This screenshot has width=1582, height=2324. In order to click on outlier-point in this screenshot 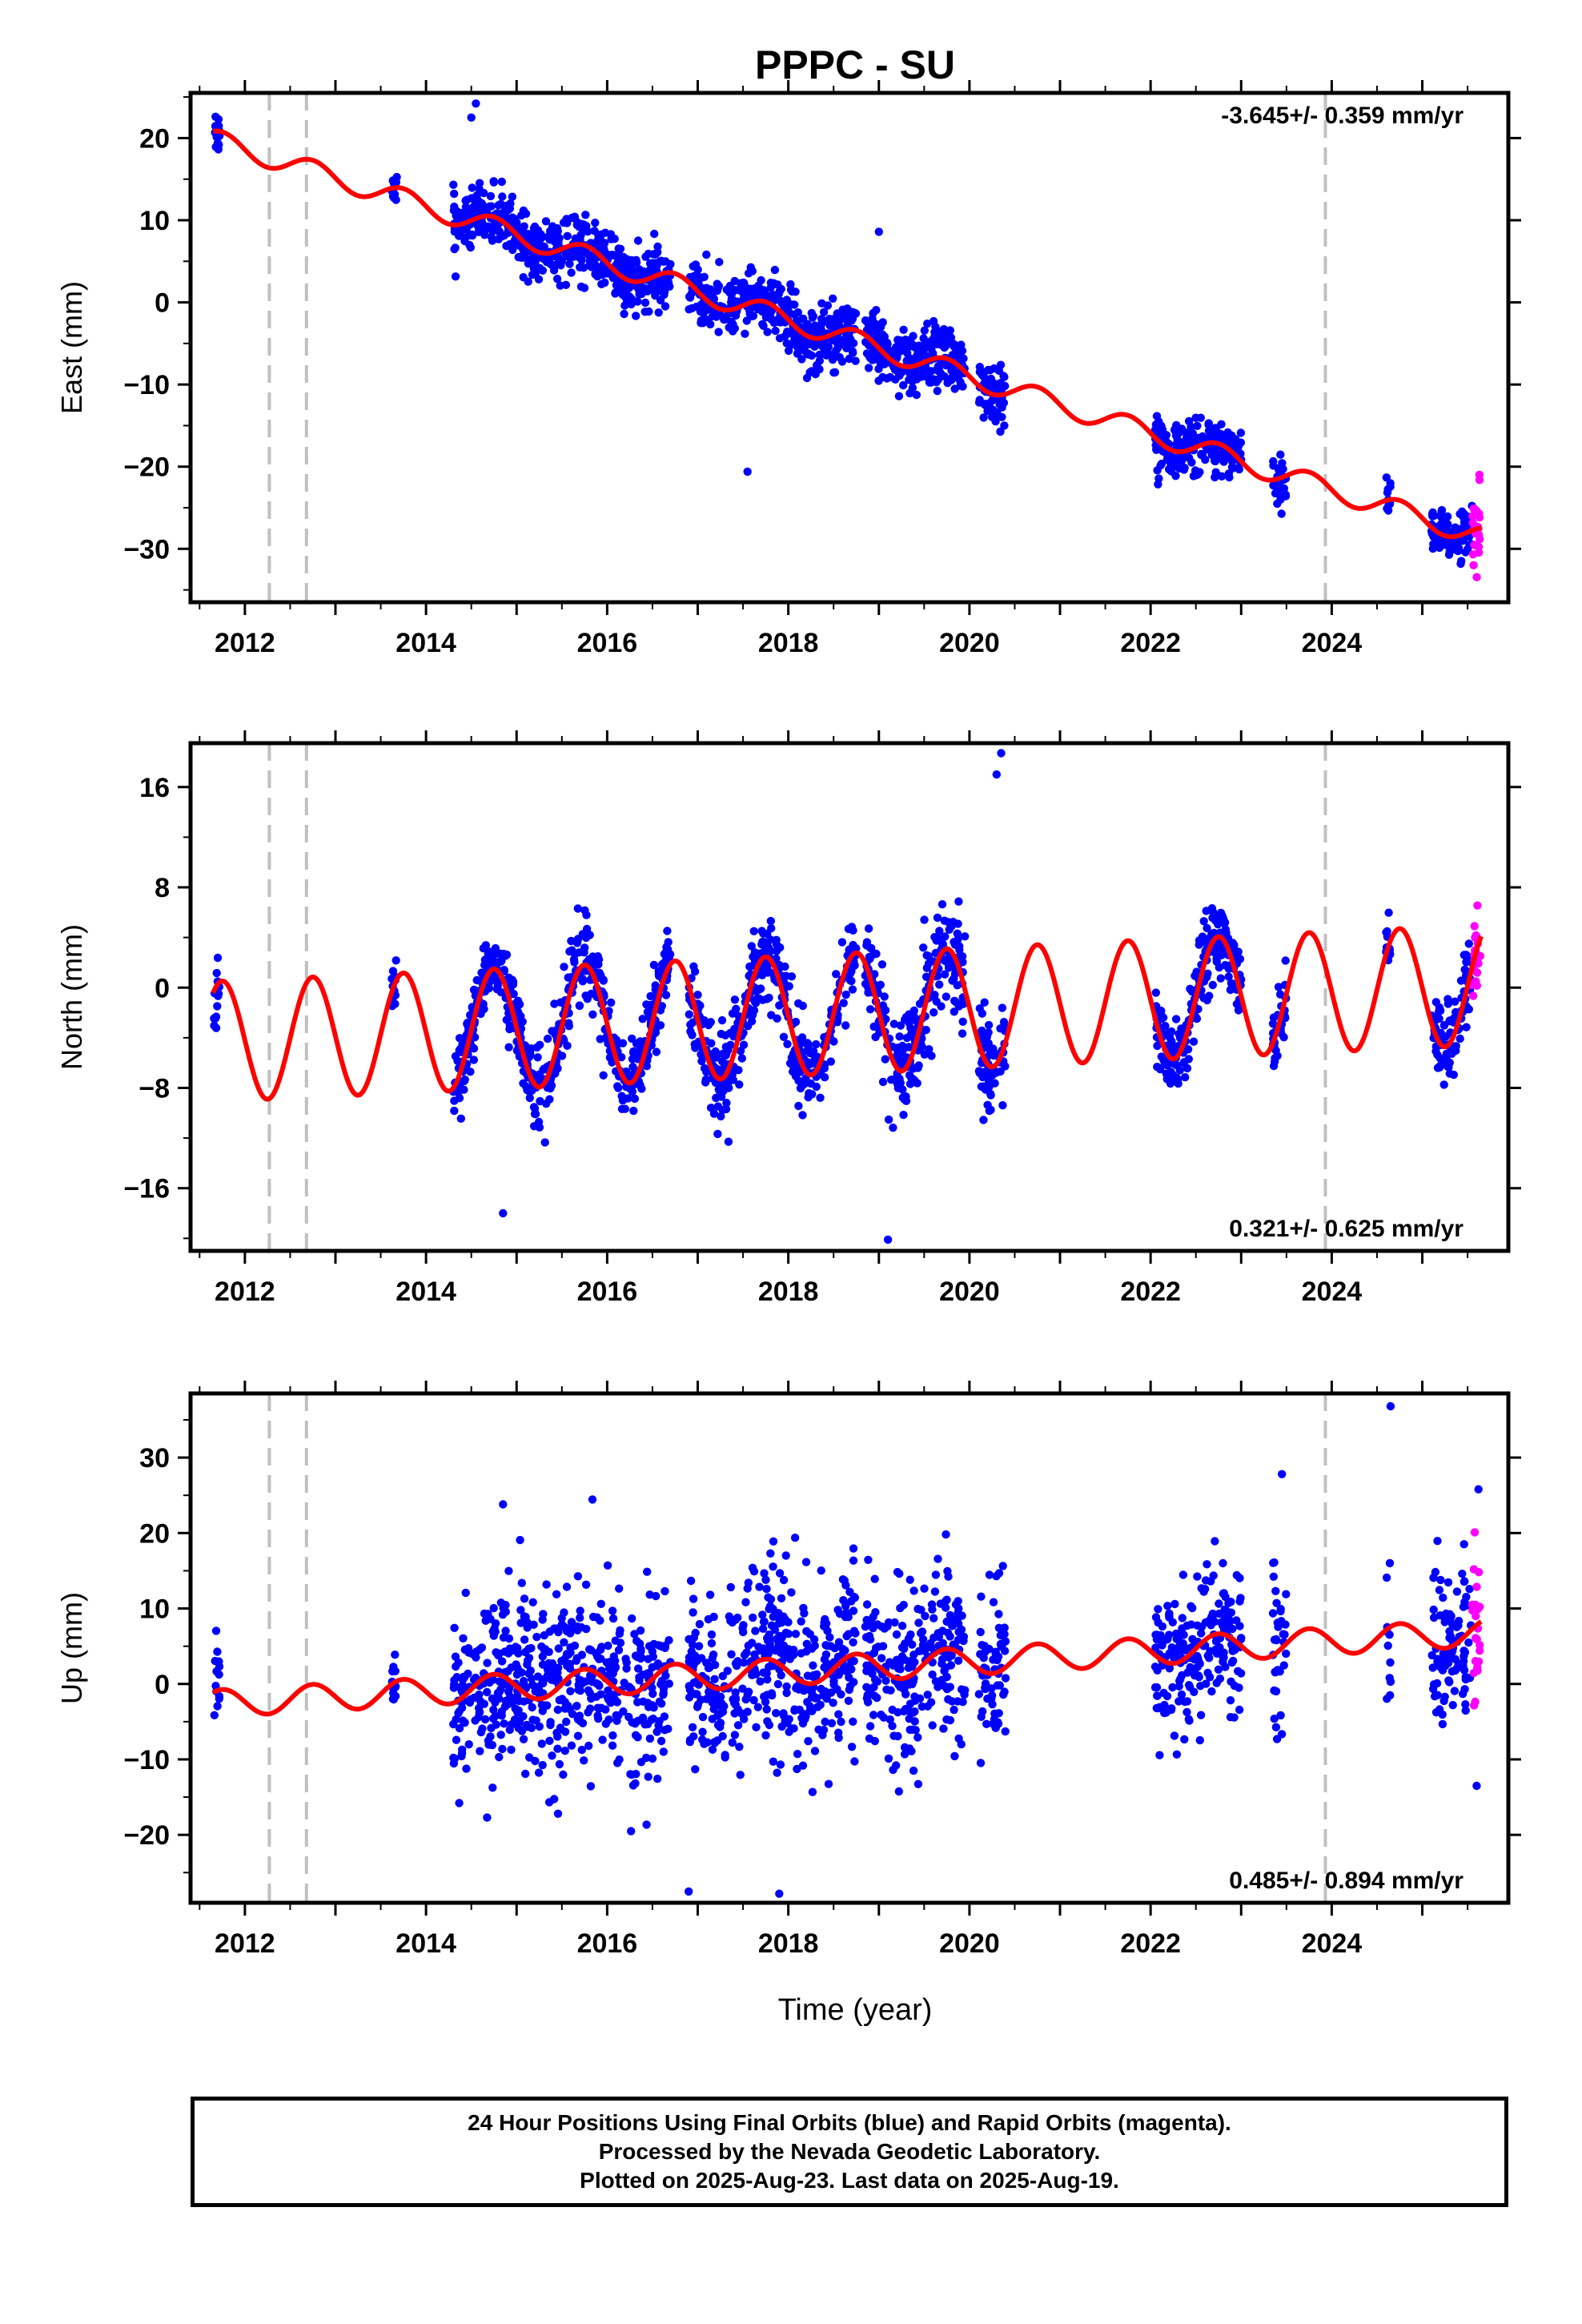, I will do `click(888, 1239)`.